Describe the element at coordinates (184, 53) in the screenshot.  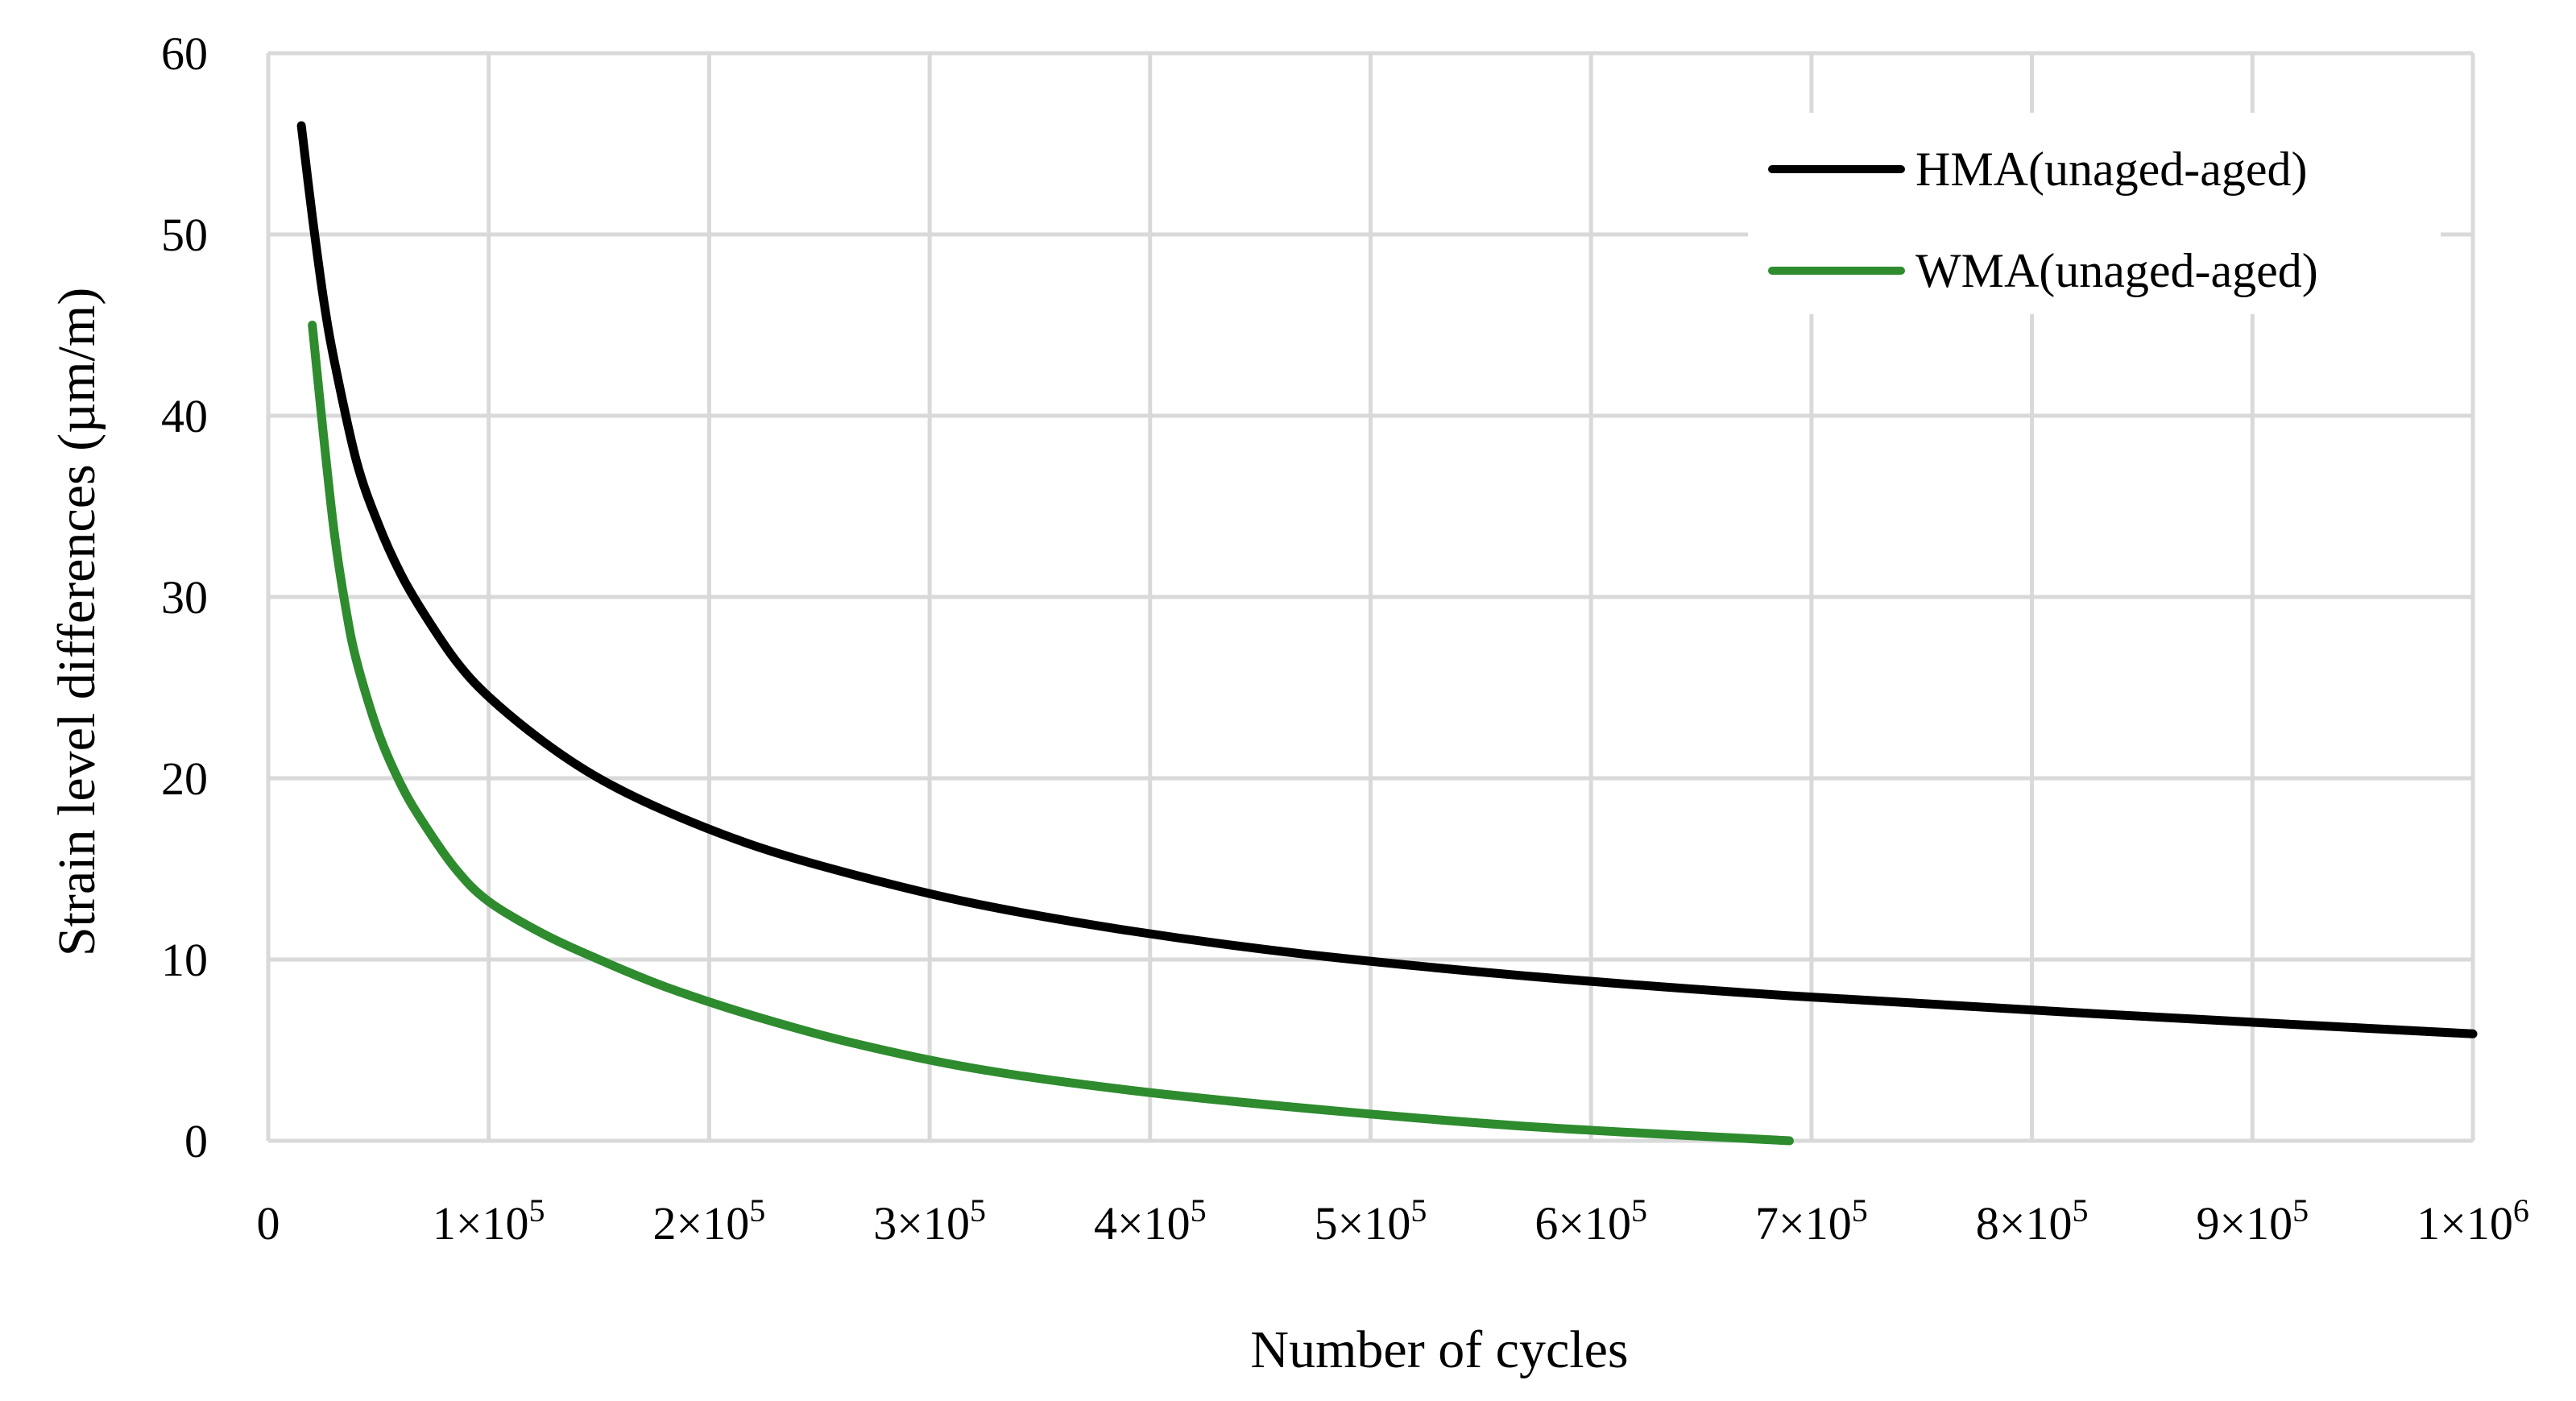
I see `y-tick-label: 60` at that location.